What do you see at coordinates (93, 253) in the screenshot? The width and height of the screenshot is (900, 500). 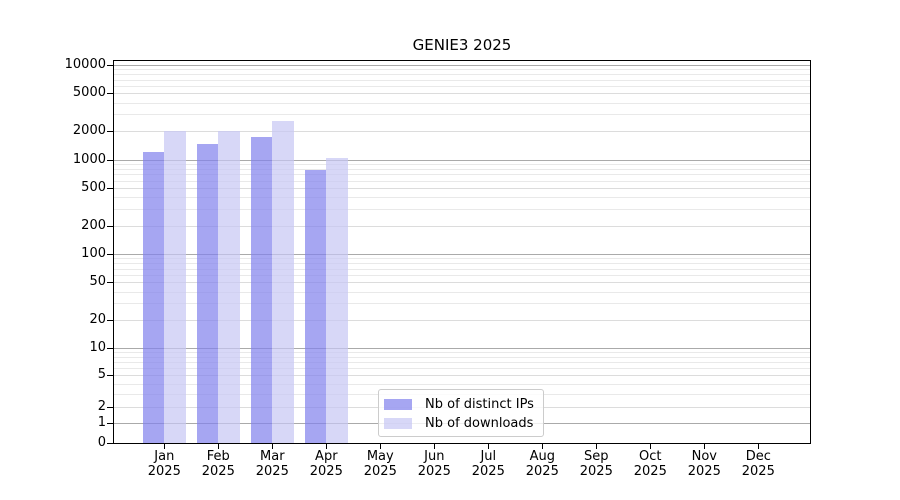 I see `y-axis-tick-label: 100` at bounding box center [93, 253].